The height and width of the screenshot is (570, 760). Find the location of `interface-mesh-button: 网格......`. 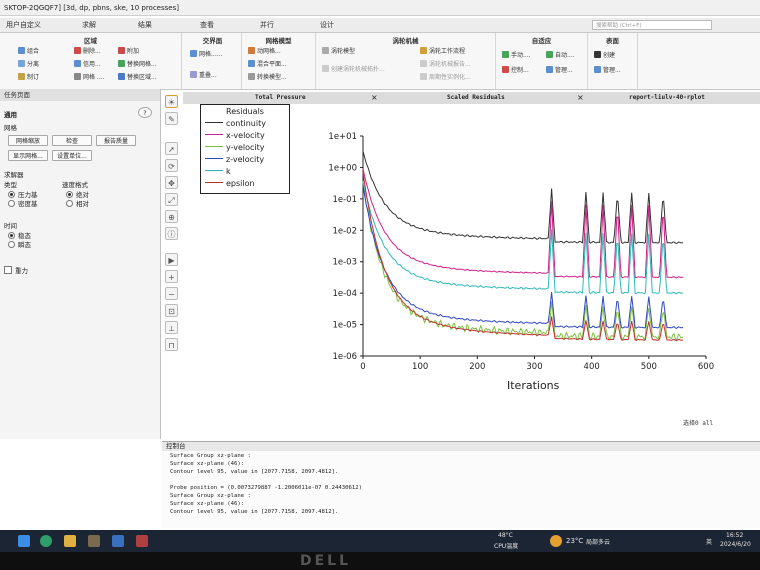

interface-mesh-button: 网格...... is located at coordinates (206, 54).